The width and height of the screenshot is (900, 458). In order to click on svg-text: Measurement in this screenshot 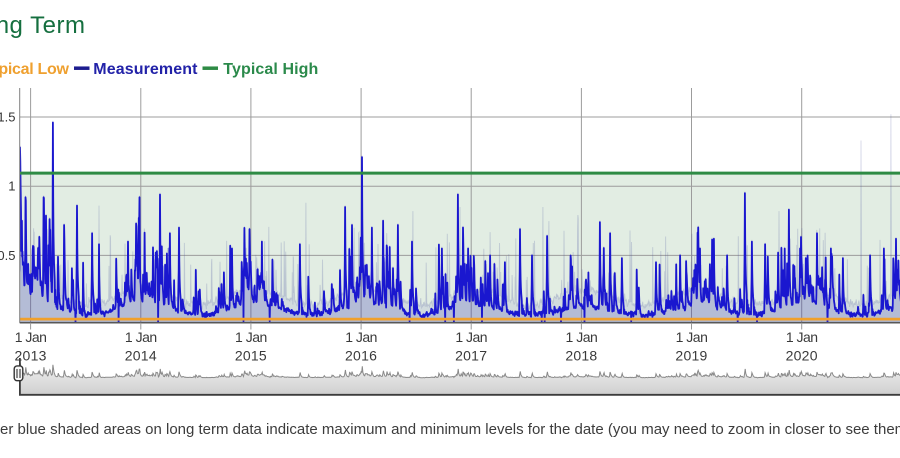, I will do `click(145, 69)`.